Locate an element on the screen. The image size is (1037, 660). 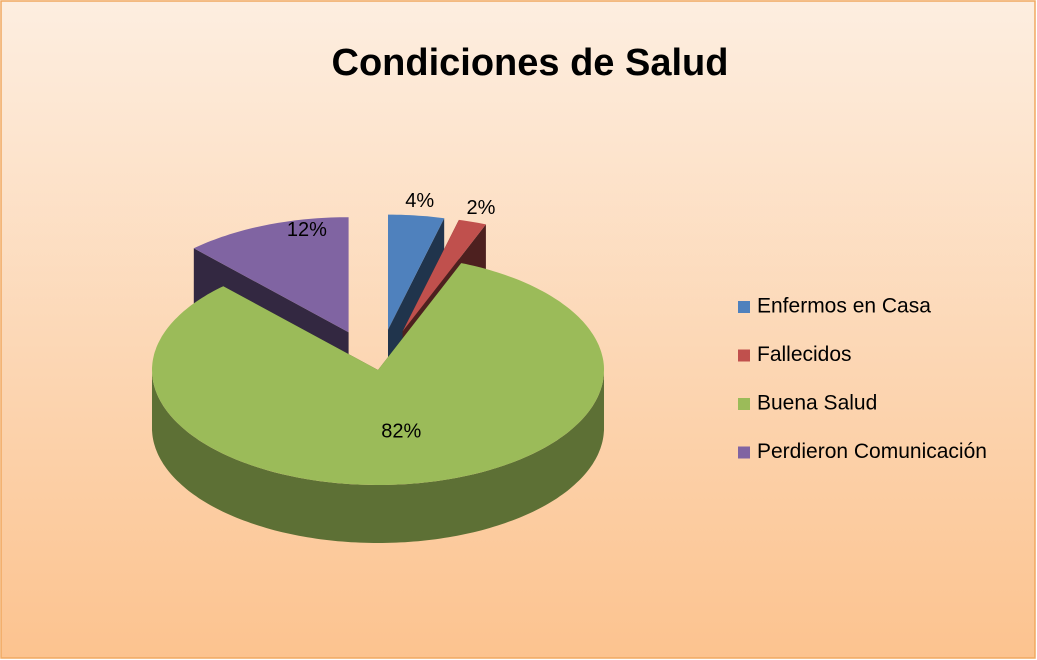
chart-title: Condiciones de Salud is located at coordinates (530, 63).